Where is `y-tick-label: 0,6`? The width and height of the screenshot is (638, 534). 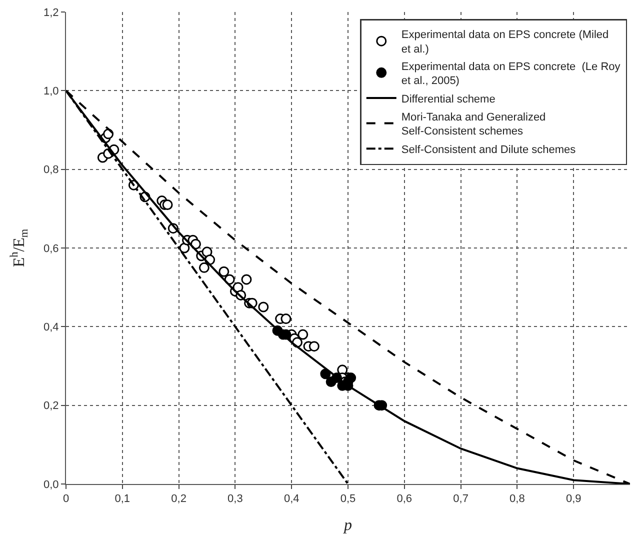 y-tick-label: 0,6 is located at coordinates (51, 248).